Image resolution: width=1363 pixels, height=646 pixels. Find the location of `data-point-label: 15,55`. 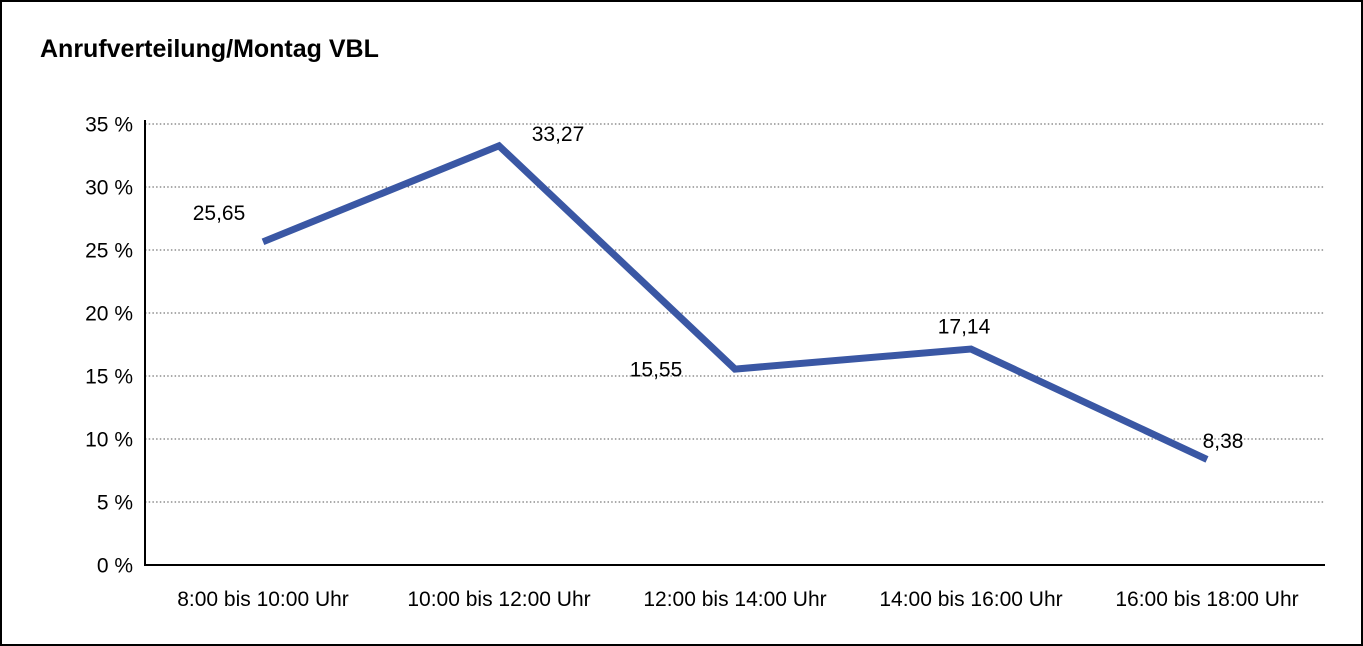

data-point-label: 15,55 is located at coordinates (656, 369).